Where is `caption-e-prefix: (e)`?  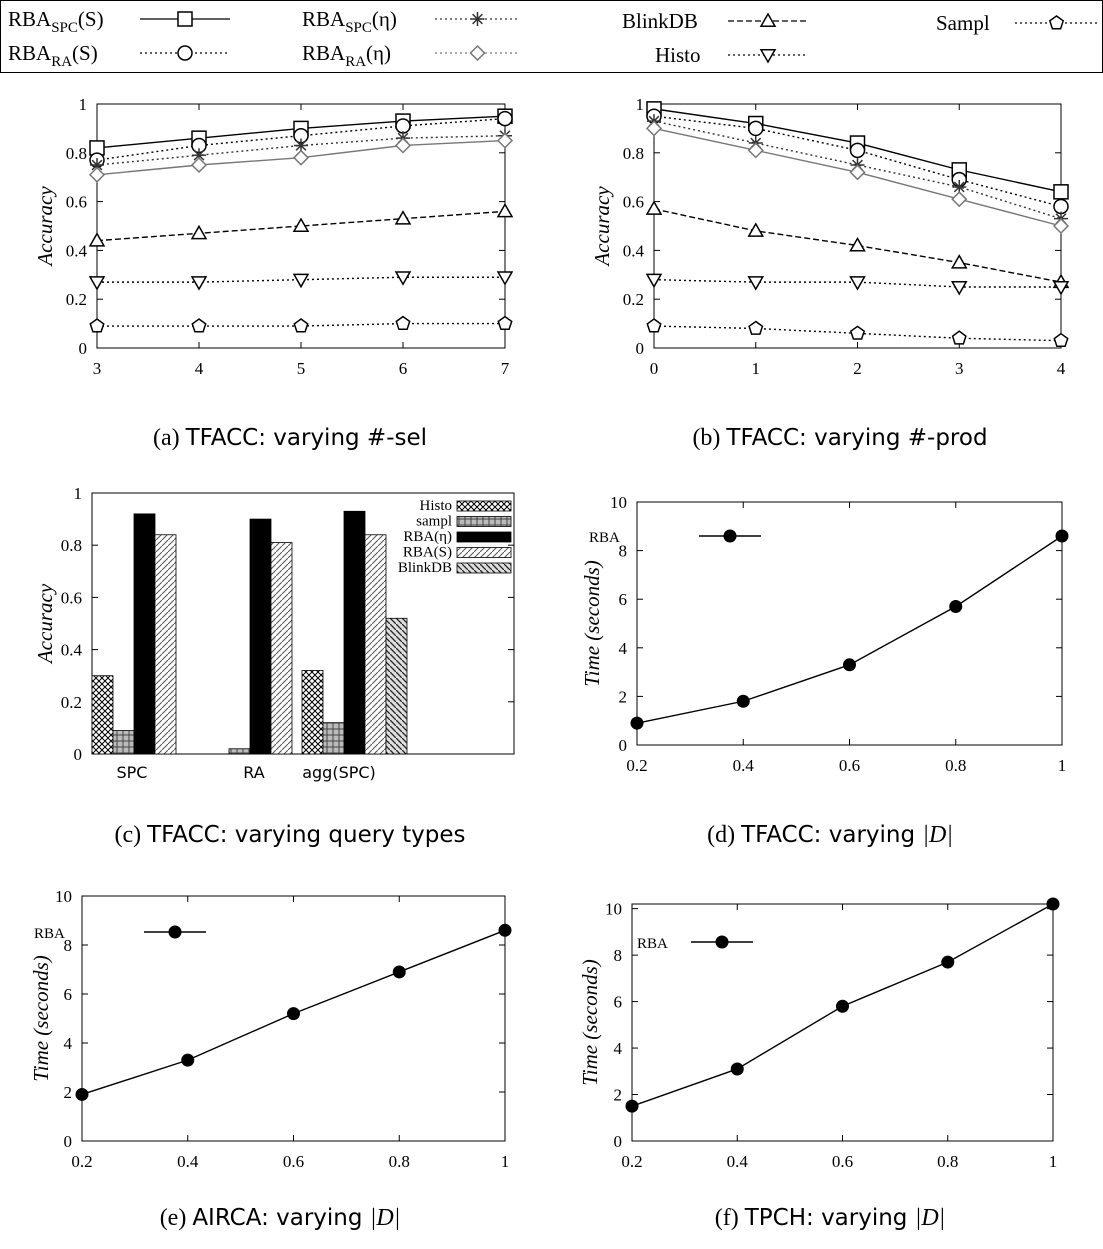 caption-e-prefix: (e) is located at coordinates (173, 1218).